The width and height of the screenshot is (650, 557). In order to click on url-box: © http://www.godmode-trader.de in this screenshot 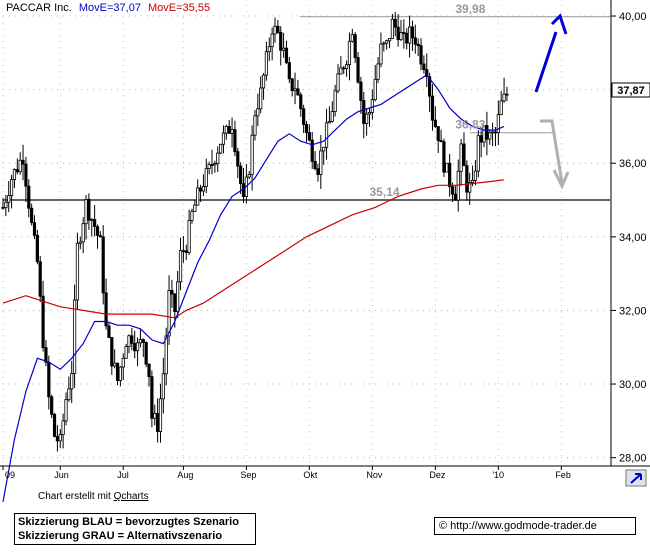, I will do `click(535, 526)`.